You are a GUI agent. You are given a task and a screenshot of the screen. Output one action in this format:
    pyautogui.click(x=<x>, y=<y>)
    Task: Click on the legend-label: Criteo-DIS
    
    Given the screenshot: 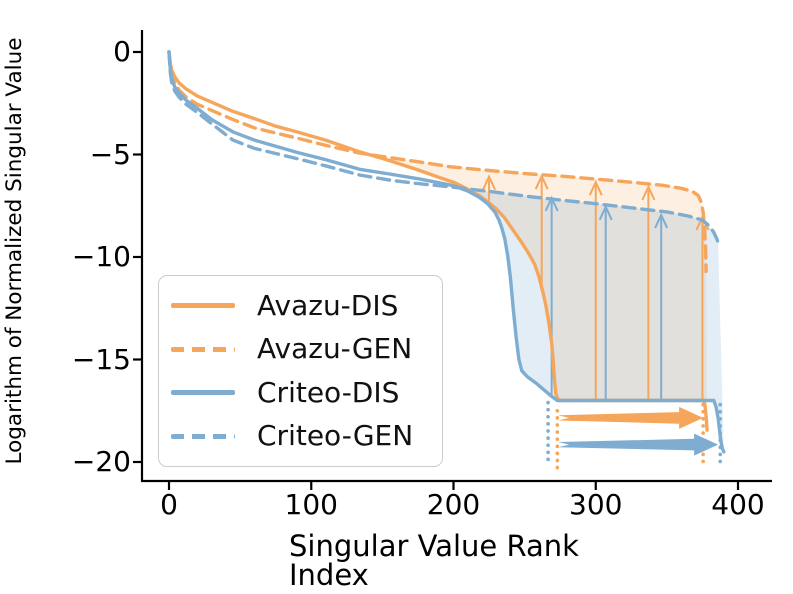 What is the action you would take?
    pyautogui.click(x=328, y=392)
    